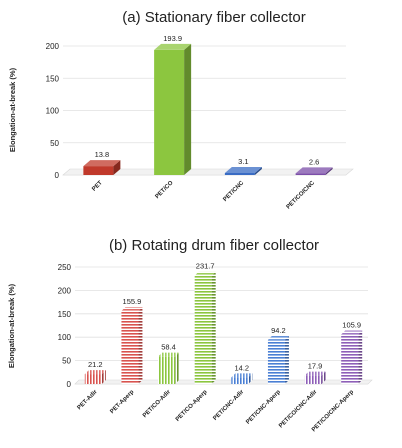 Image resolution: width=402 pixels, height=448 pixels. I want to click on data-label: 94.2, so click(278, 330).